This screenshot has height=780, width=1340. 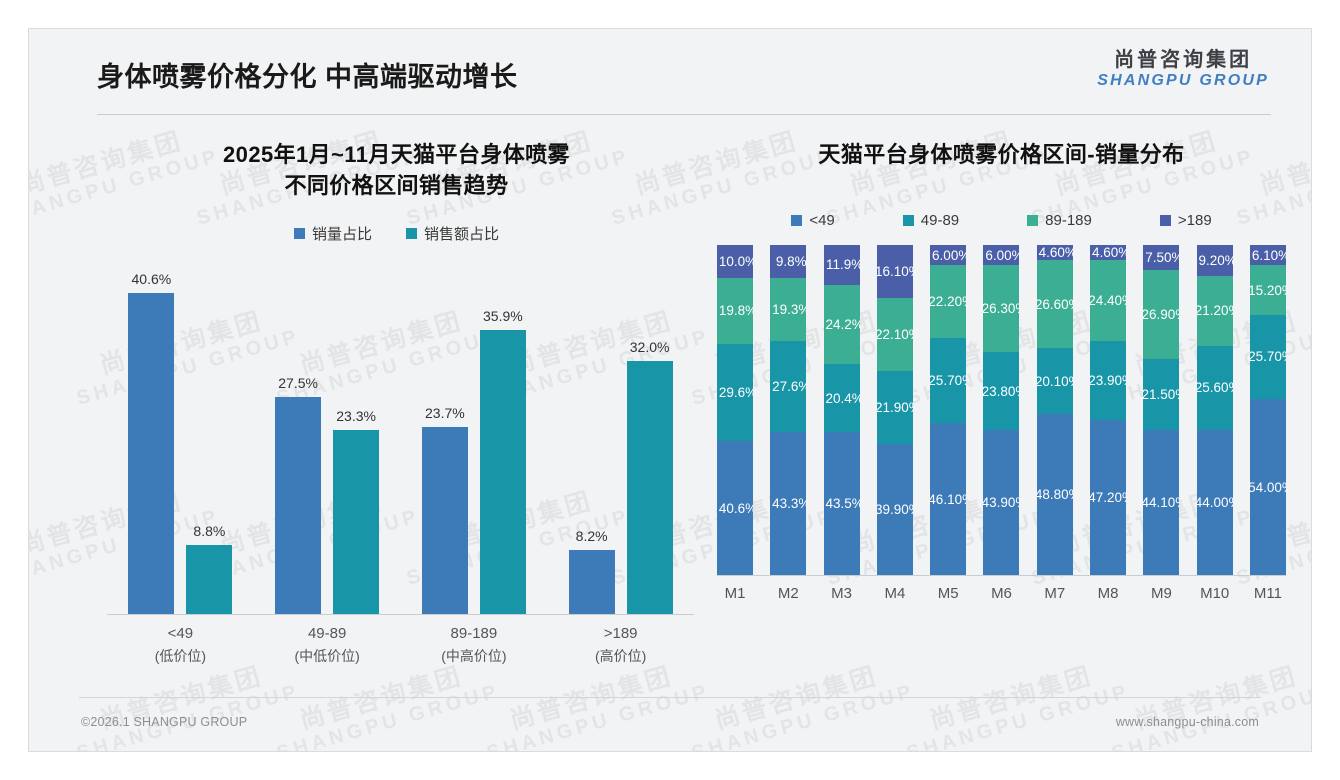 I want to click on stacked-bar-segment: 26.90%, so click(x=1161, y=314).